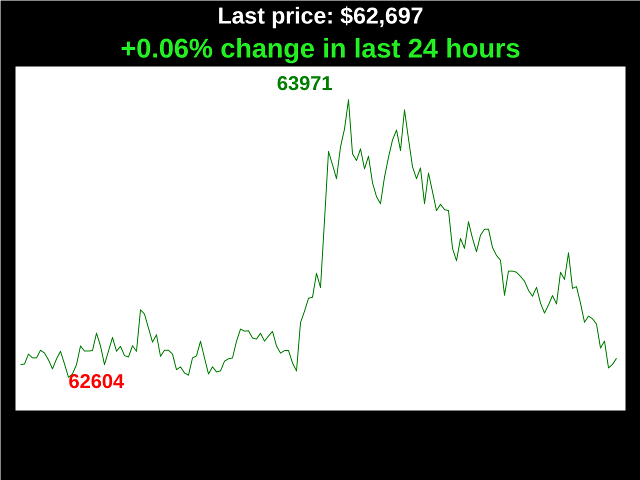 Image resolution: width=640 pixels, height=480 pixels. What do you see at coordinates (320, 49) in the screenshot?
I see `chart-subtitle: +0.06% change in last 24 hours` at bounding box center [320, 49].